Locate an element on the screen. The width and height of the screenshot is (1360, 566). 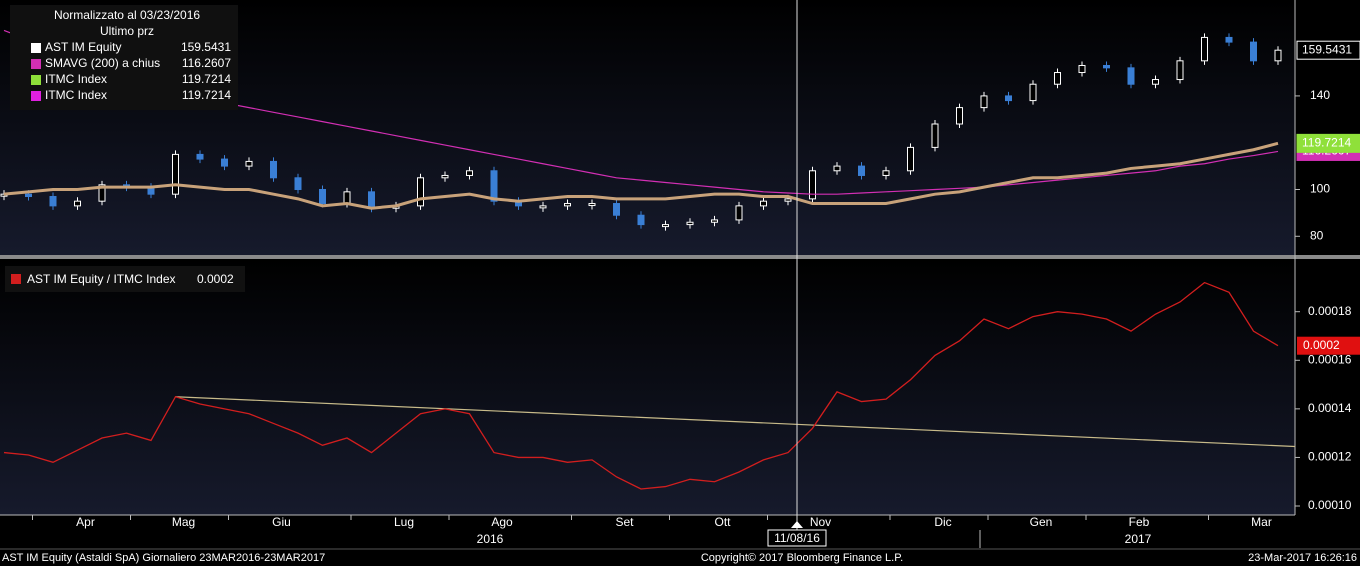
x-tick-label: Lug is located at coordinates (404, 522).